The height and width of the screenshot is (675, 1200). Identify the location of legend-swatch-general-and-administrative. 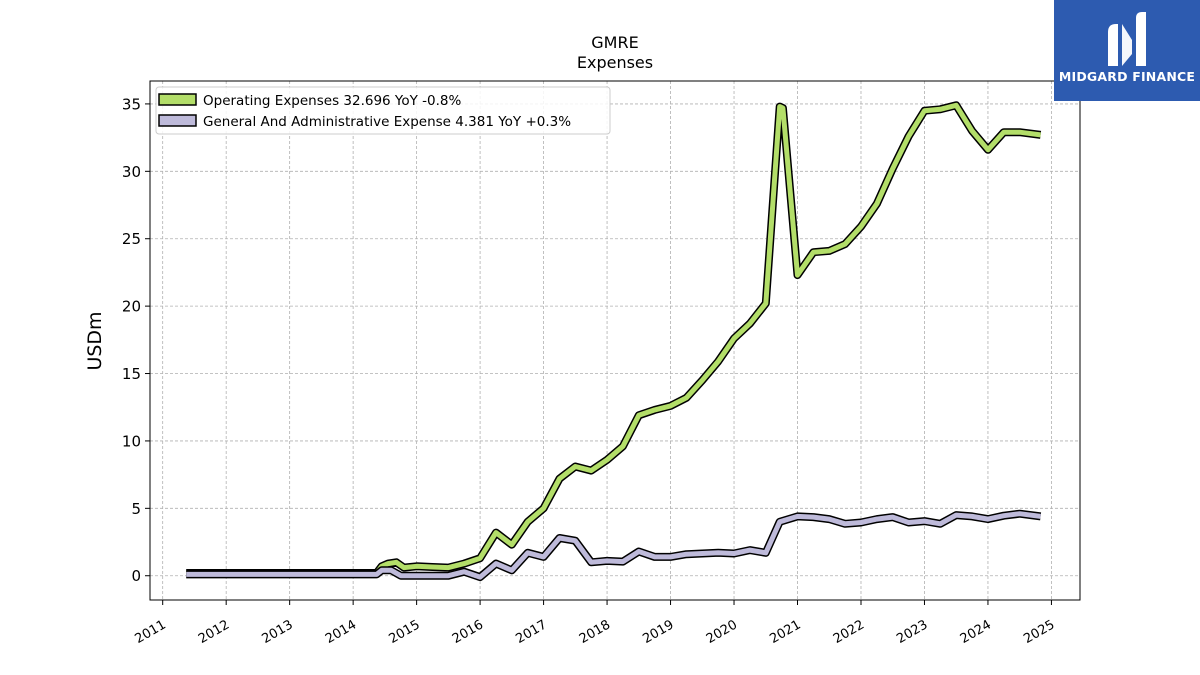
(177, 120).